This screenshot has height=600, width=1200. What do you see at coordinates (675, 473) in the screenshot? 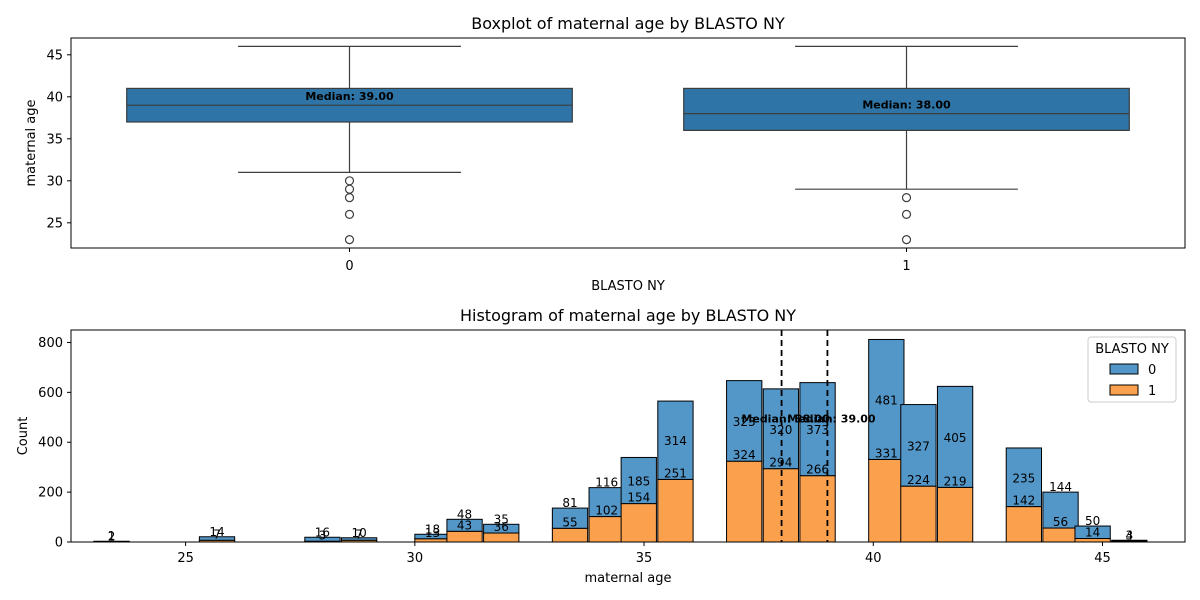
I see `bar-value-label: 251` at bounding box center [675, 473].